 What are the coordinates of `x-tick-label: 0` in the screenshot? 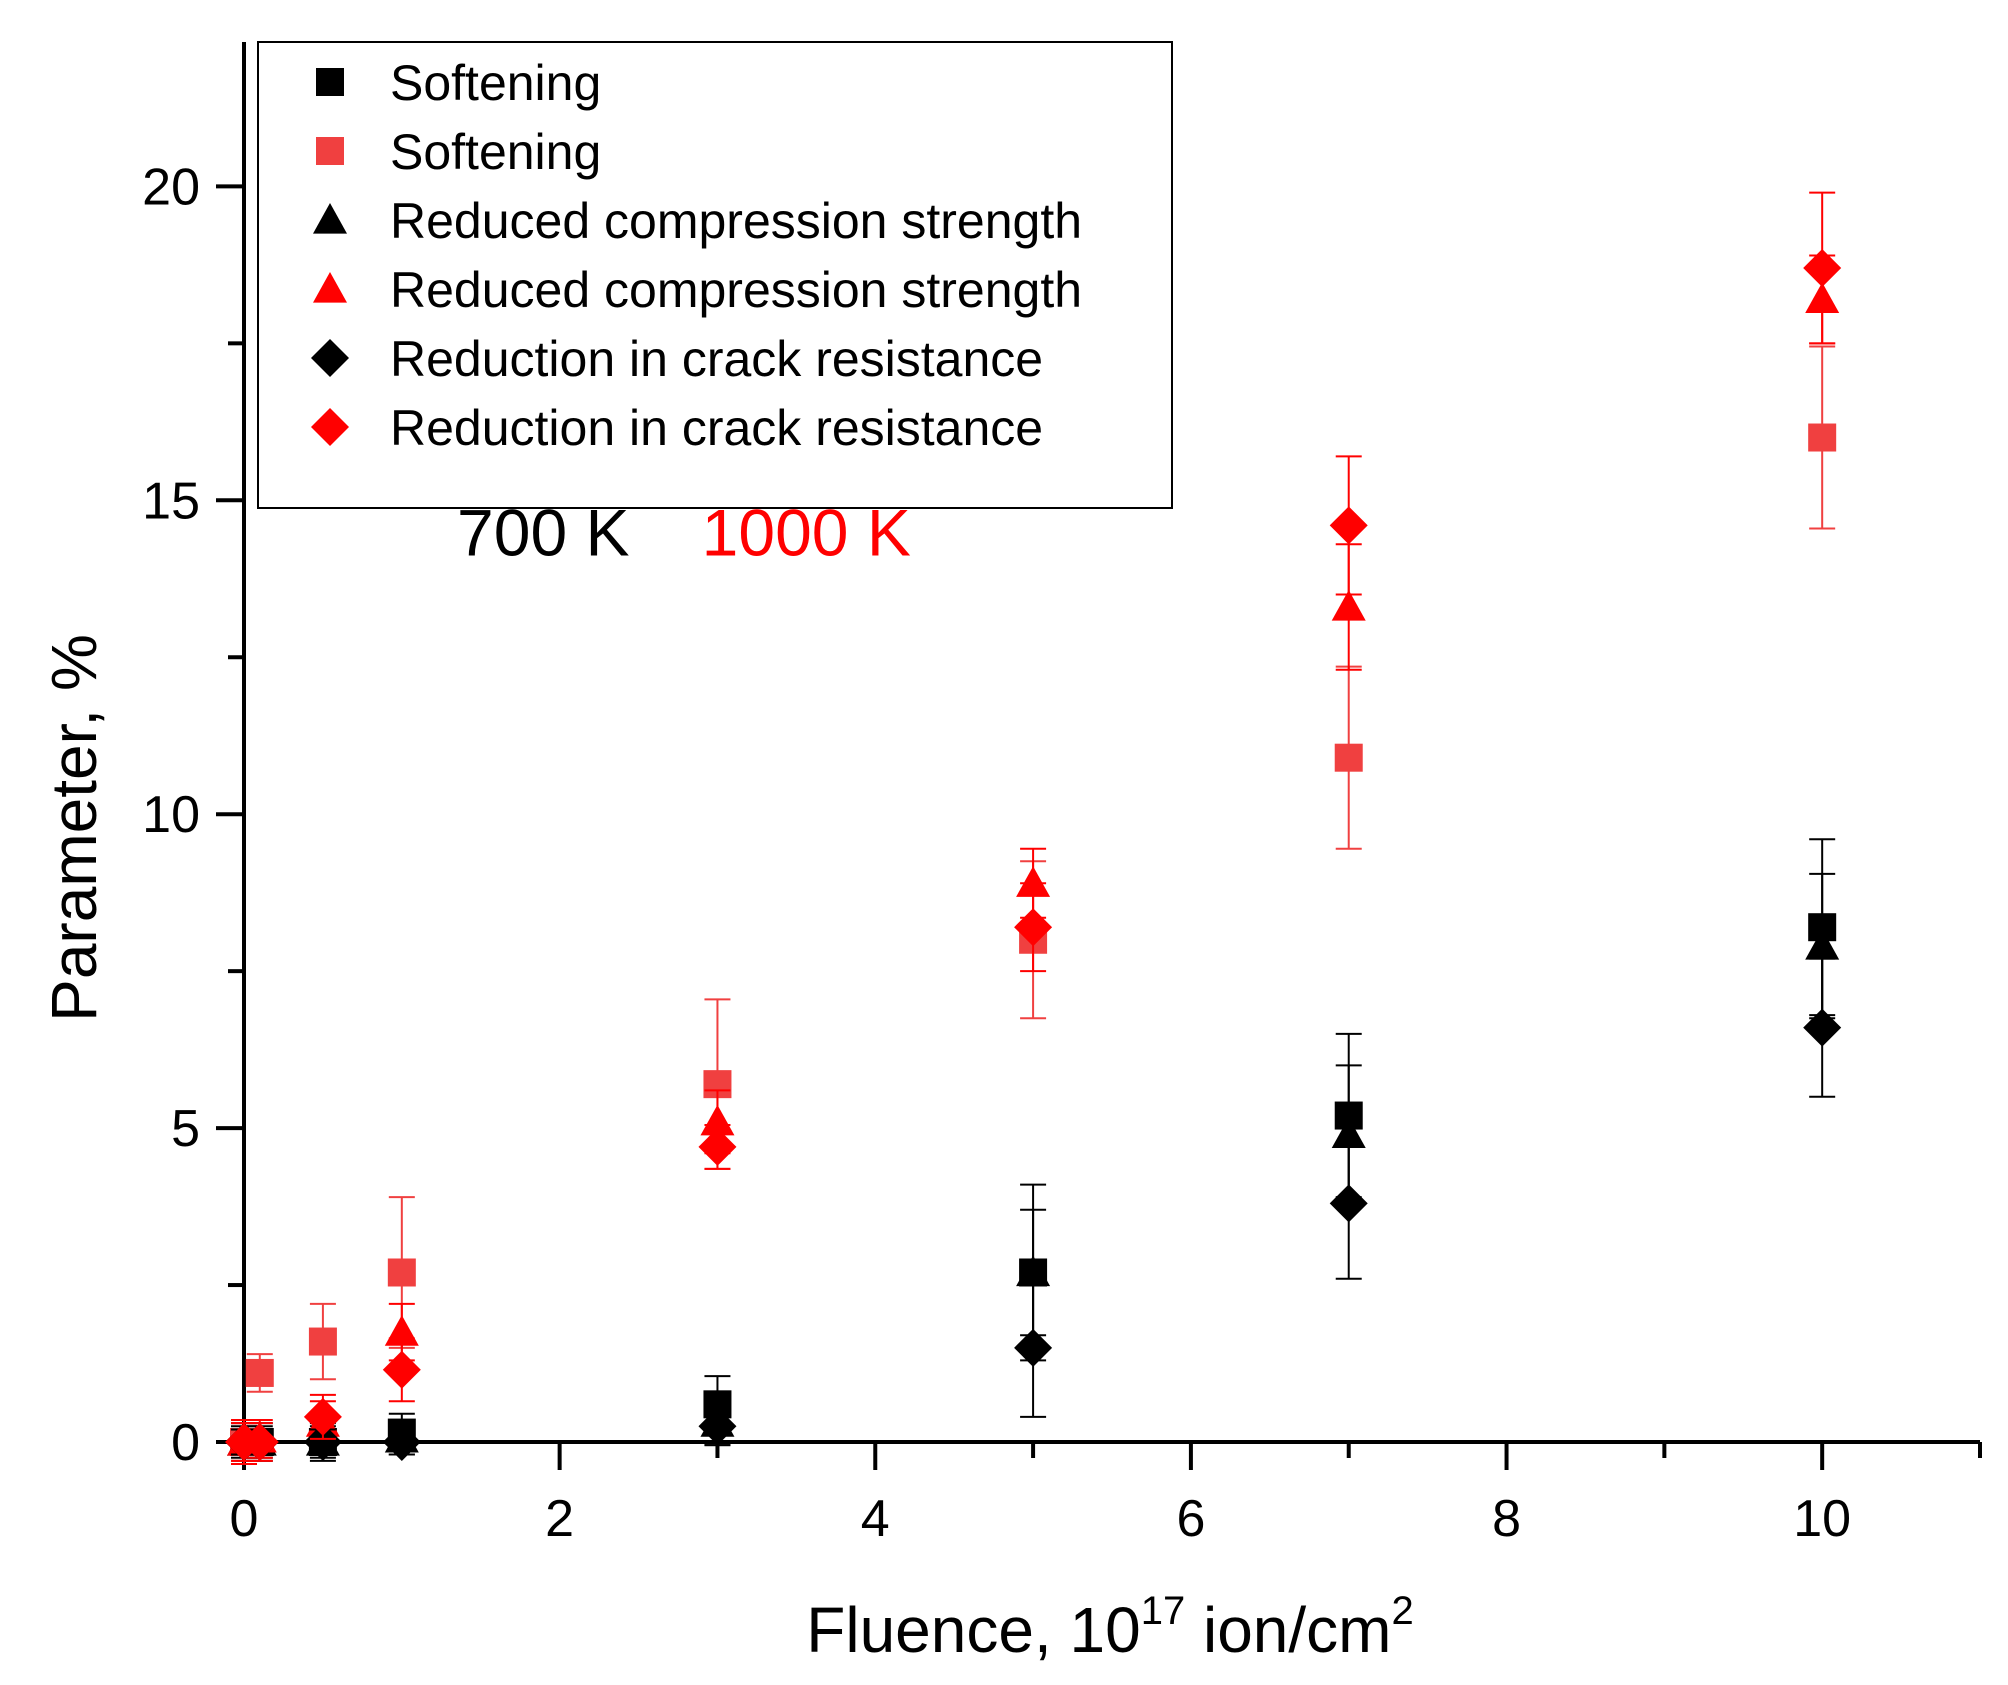 It's located at (244, 1519).